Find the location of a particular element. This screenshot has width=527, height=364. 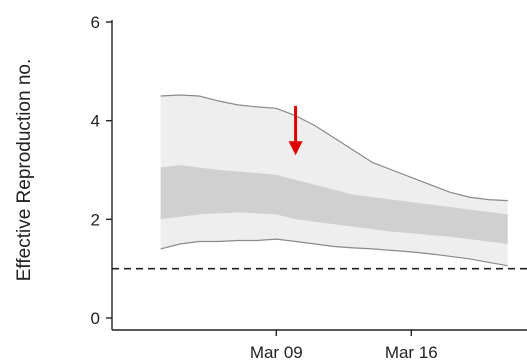

y-axis-title: Effective Reproduction no. is located at coordinates (24, 170).